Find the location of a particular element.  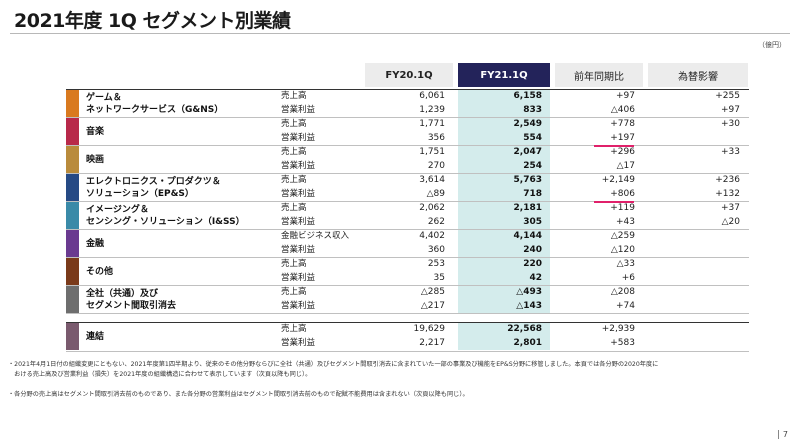

value-fx: +97 is located at coordinates (730, 110).